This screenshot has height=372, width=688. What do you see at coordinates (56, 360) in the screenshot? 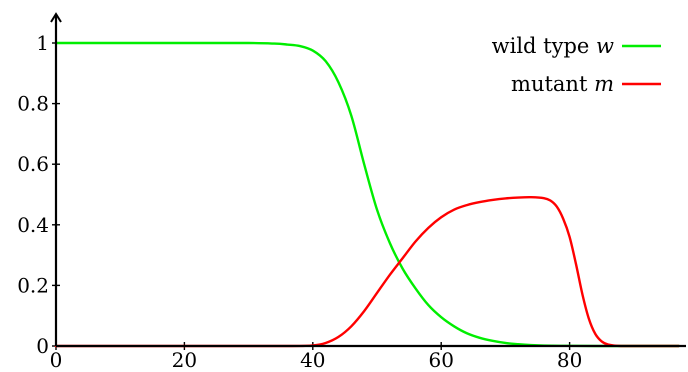
I see `x-tick-label: 0` at bounding box center [56, 360].